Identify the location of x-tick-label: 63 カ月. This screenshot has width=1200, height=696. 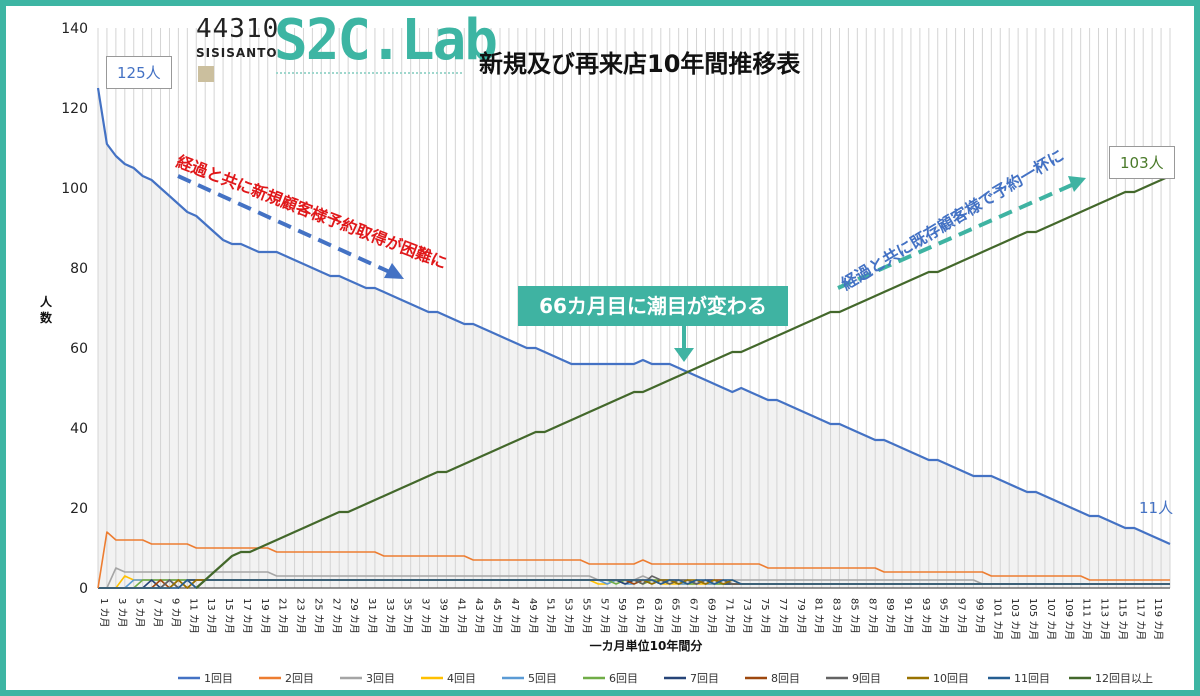
(658, 616).